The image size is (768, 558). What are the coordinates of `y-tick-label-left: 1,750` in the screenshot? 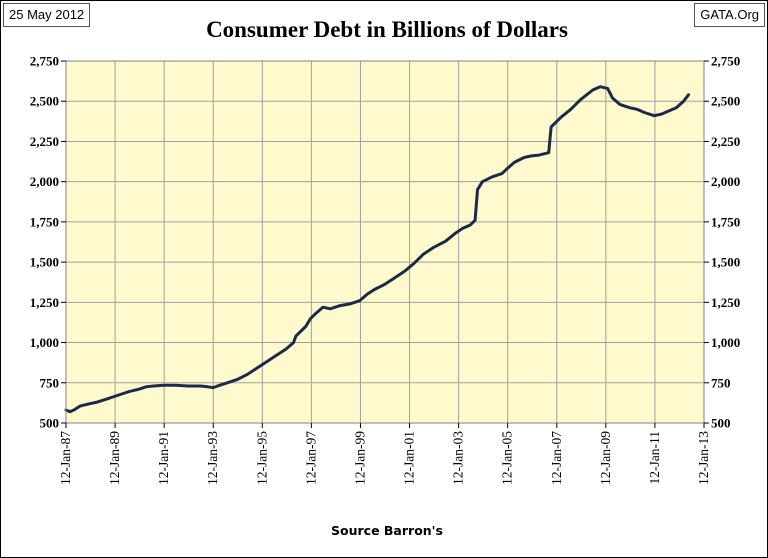 It's located at (44, 221).